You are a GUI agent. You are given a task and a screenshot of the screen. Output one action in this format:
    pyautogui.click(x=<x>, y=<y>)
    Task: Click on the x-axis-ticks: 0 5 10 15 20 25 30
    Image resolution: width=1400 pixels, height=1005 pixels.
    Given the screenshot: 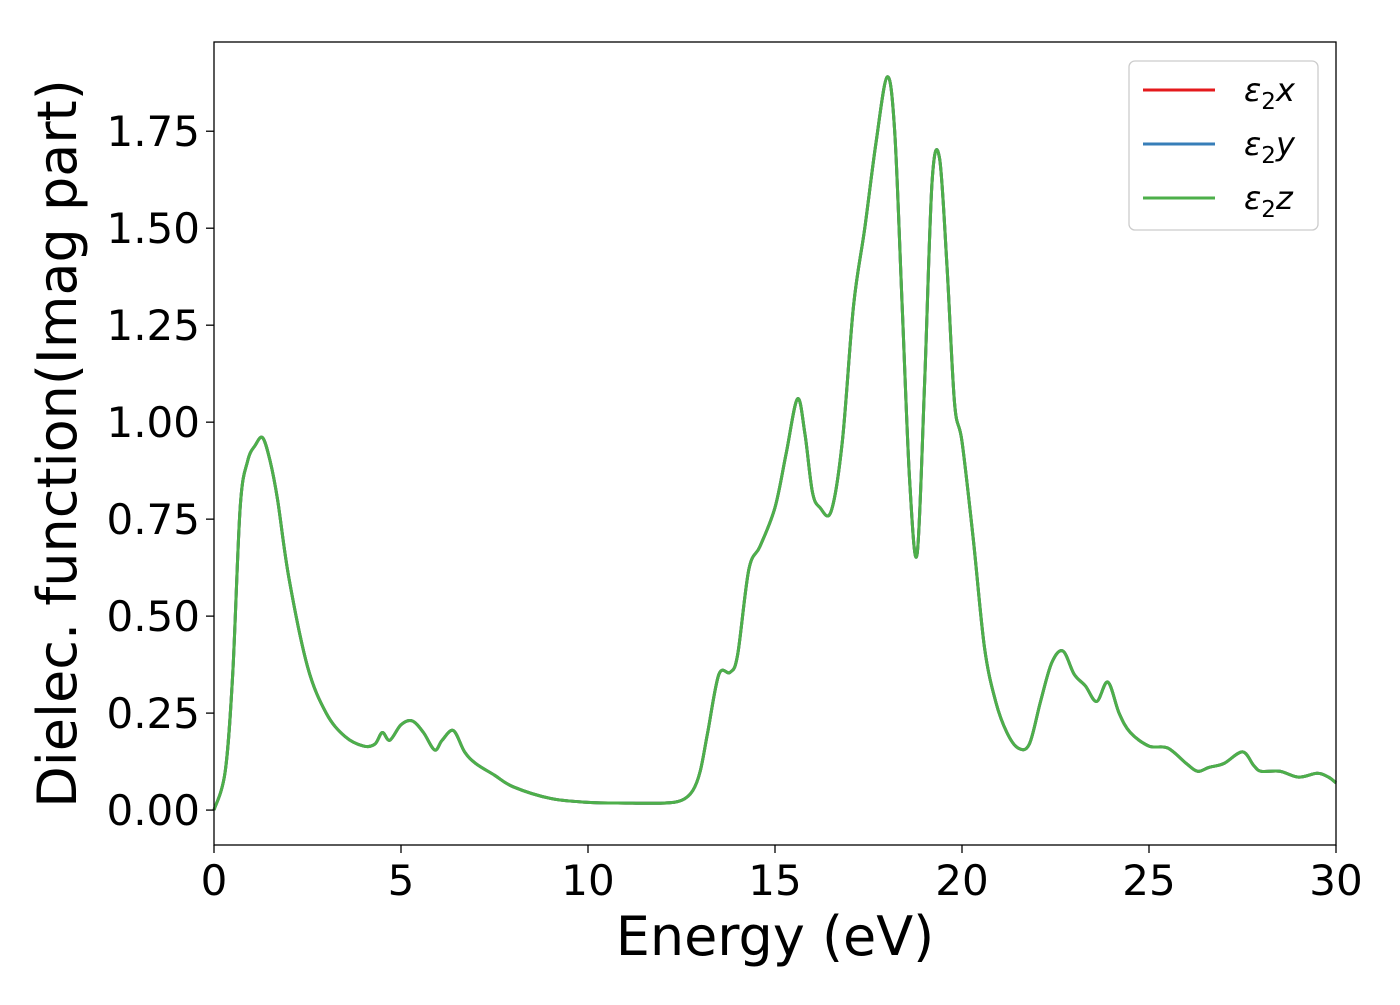 What is the action you would take?
    pyautogui.click(x=782, y=875)
    